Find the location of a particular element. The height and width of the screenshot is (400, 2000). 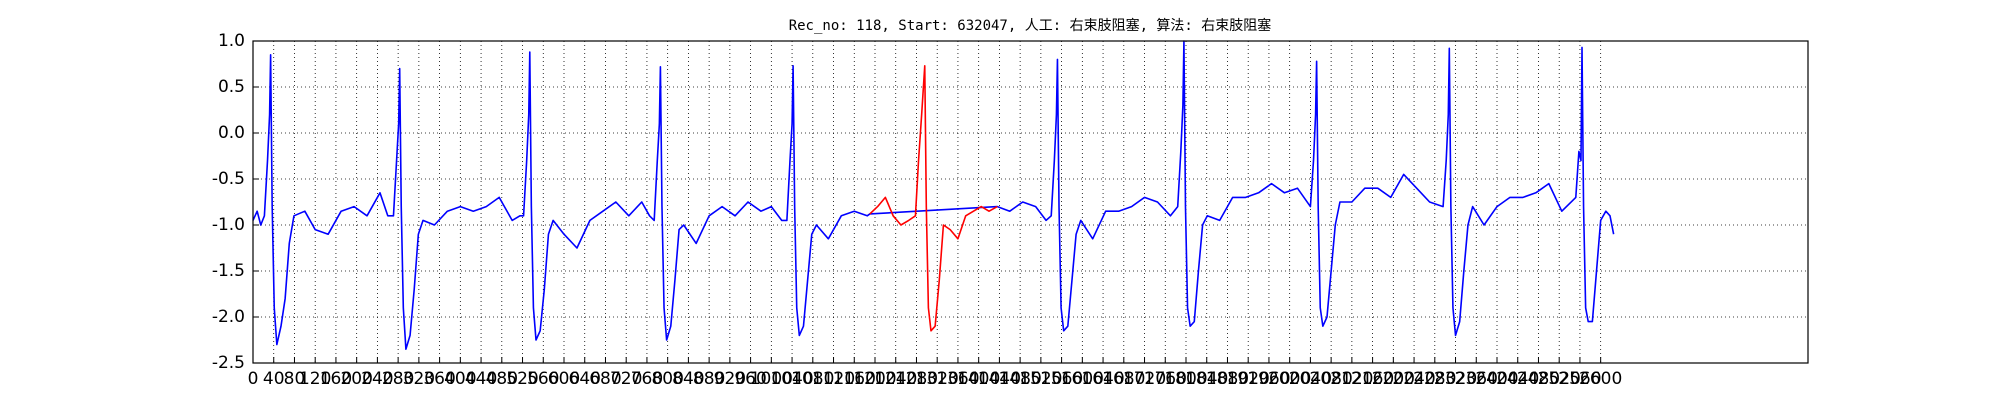

x-tick-label: 1800 is located at coordinates (1185, 379).